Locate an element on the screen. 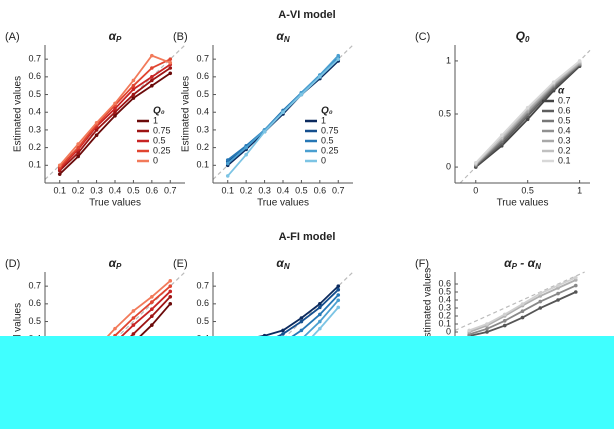 The width and height of the screenshot is (614, 429). legend-title: α is located at coordinates (561, 91).